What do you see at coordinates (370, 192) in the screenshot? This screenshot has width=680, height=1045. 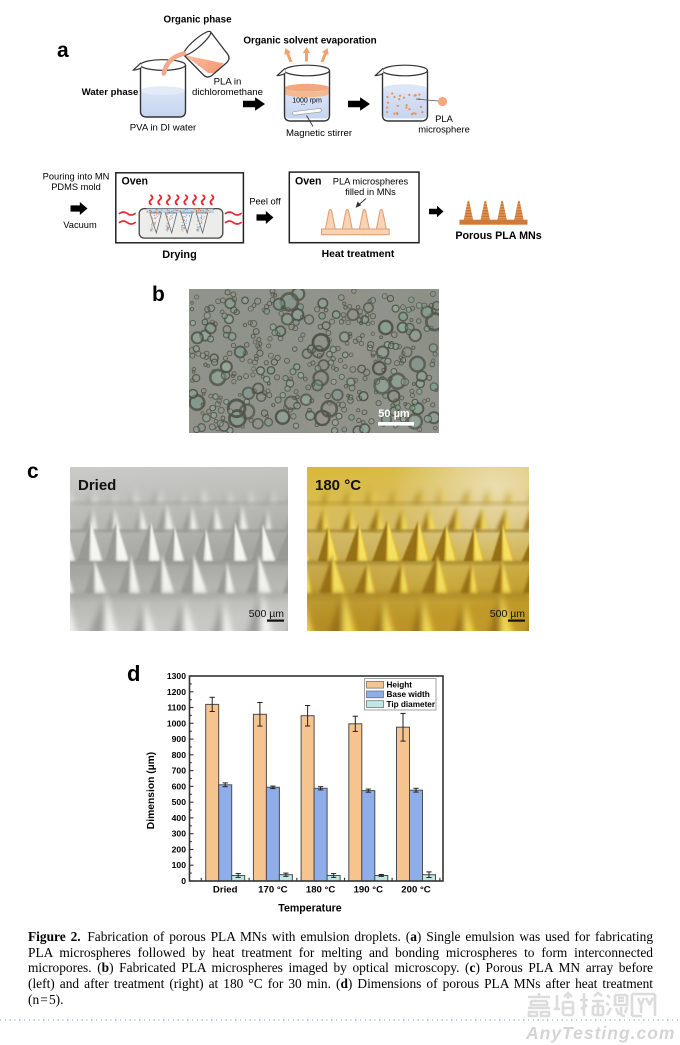 I see `svg-text: filled in MNs` at bounding box center [370, 192].